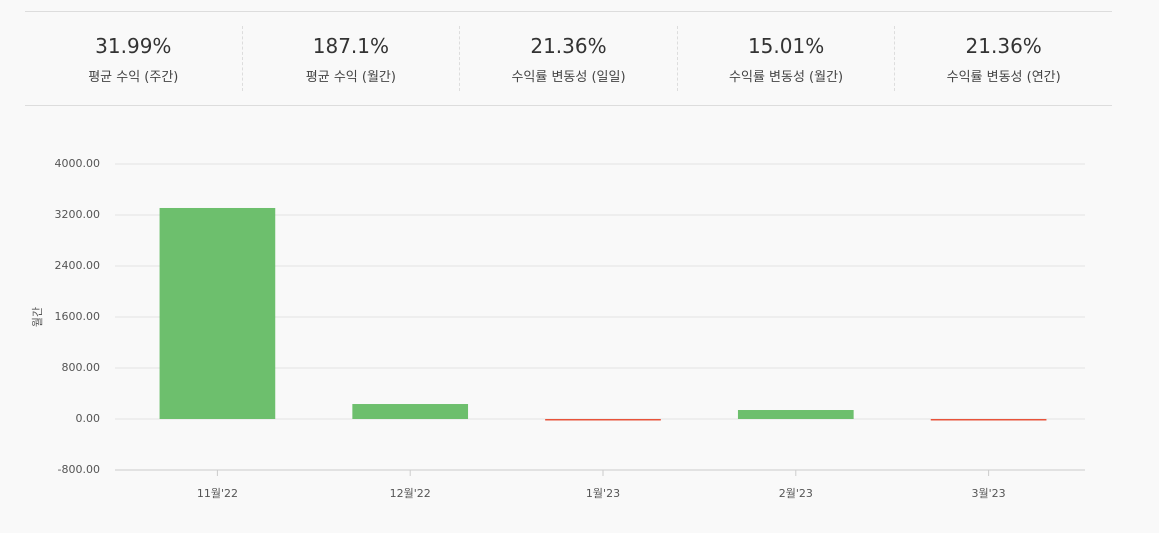 The image size is (1159, 533). Describe the element at coordinates (350, 77) in the screenshot. I see `stat-label: 평균 수익 (월간)` at that location.